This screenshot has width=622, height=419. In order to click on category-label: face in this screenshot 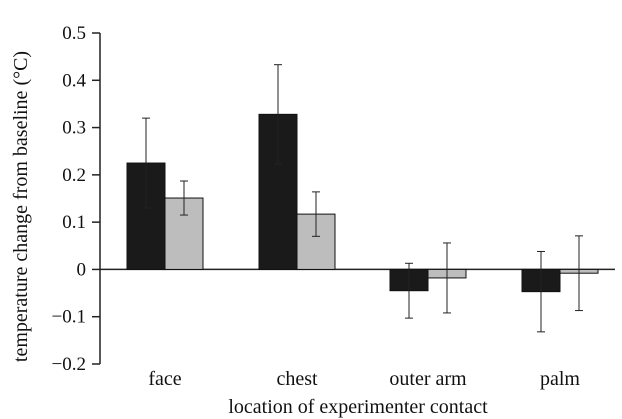, I will do `click(164, 379)`.